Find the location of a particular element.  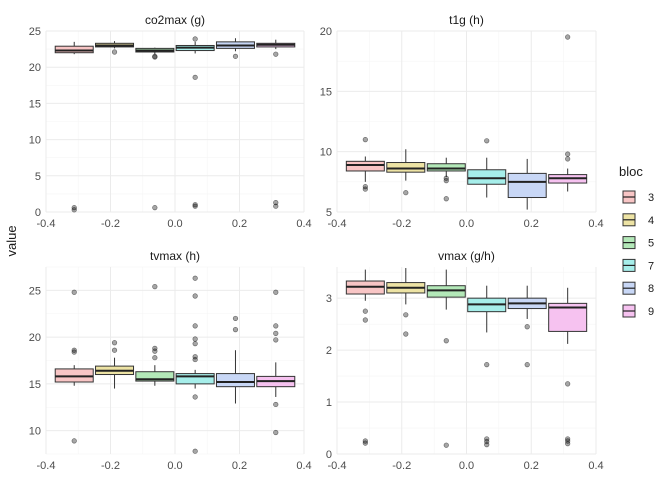

legend-key-5: 5 is located at coordinates (637, 242).